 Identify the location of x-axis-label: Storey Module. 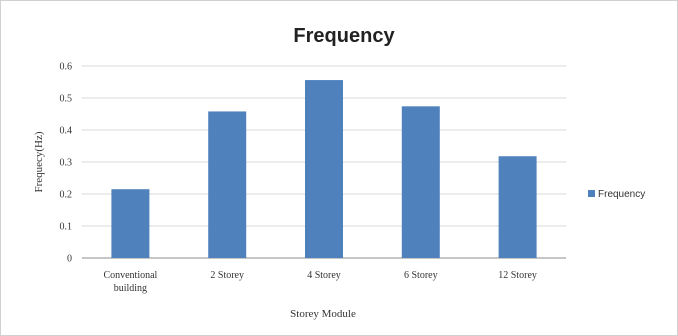
(323, 314).